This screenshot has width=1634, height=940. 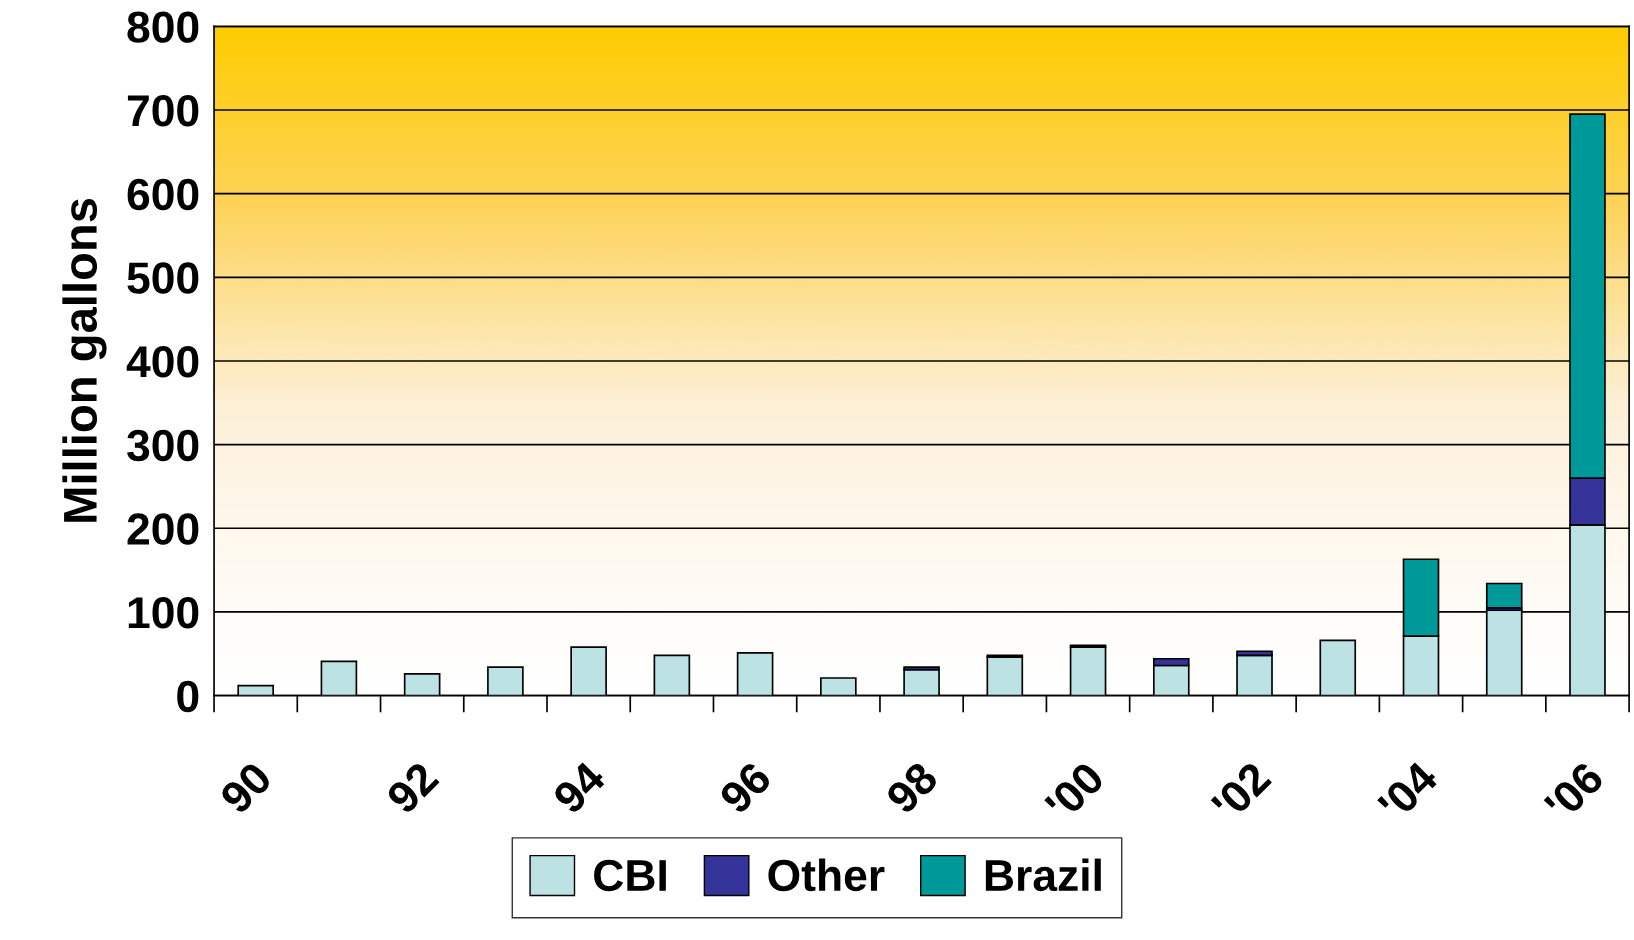 What do you see at coordinates (246, 788) in the screenshot?
I see `x-tick-label: 90` at bounding box center [246, 788].